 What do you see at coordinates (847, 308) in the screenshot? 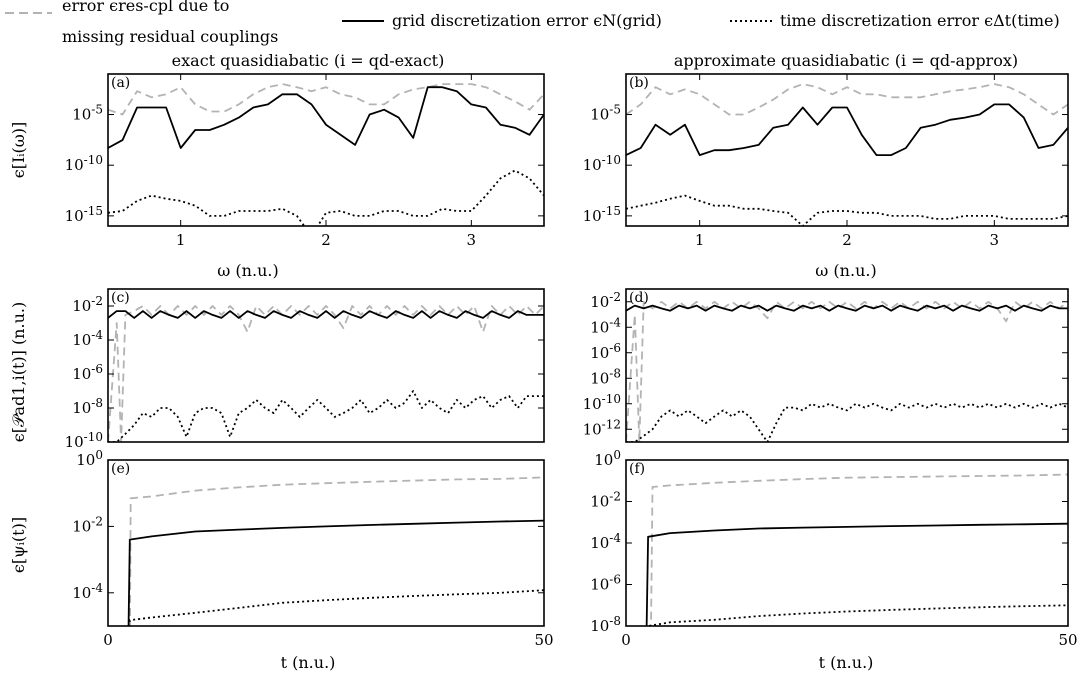
I see `series-line-solid-d` at bounding box center [847, 308].